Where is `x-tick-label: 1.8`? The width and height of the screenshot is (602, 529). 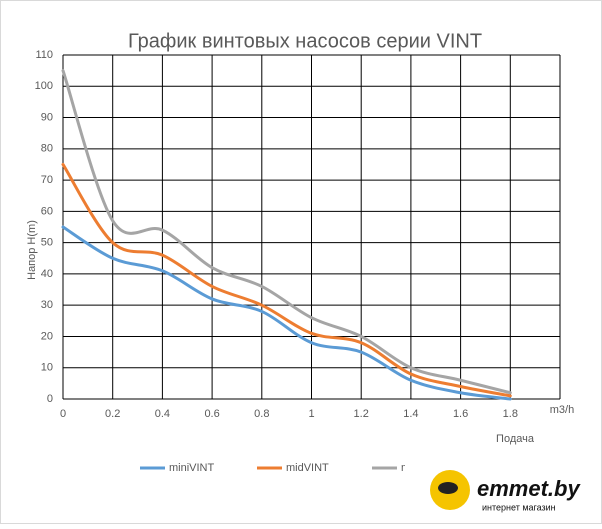
x-tick-label: 1.8 is located at coordinates (510, 414).